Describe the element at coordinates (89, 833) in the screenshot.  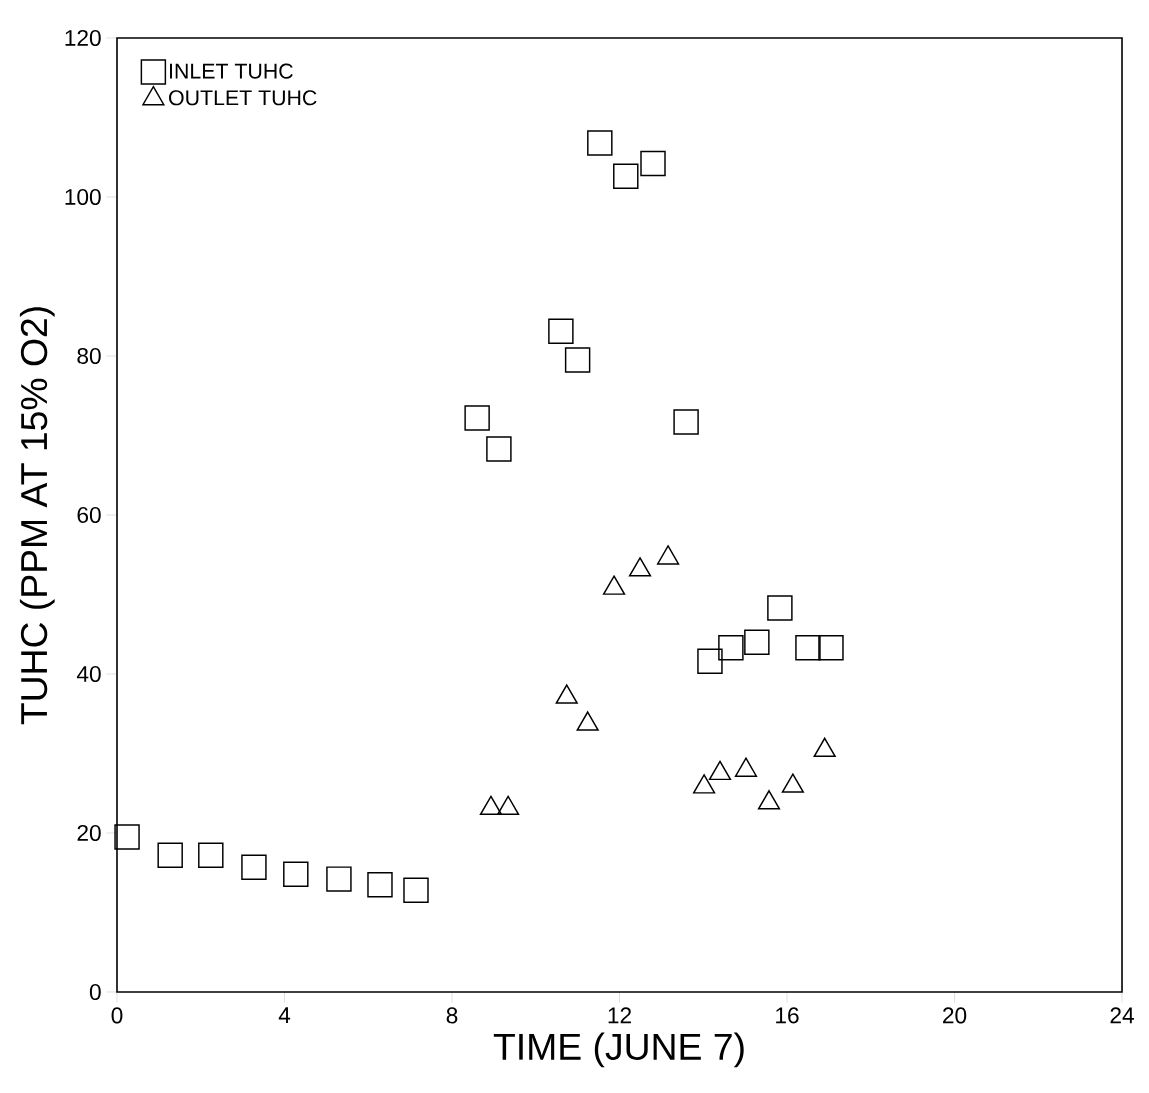
I see `y-tick-label: 20` at that location.